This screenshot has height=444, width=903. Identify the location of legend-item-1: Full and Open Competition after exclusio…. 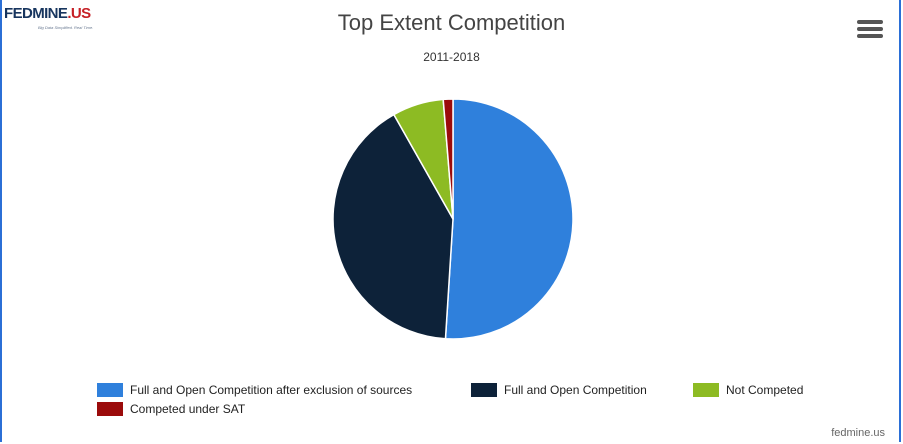
(254, 390).